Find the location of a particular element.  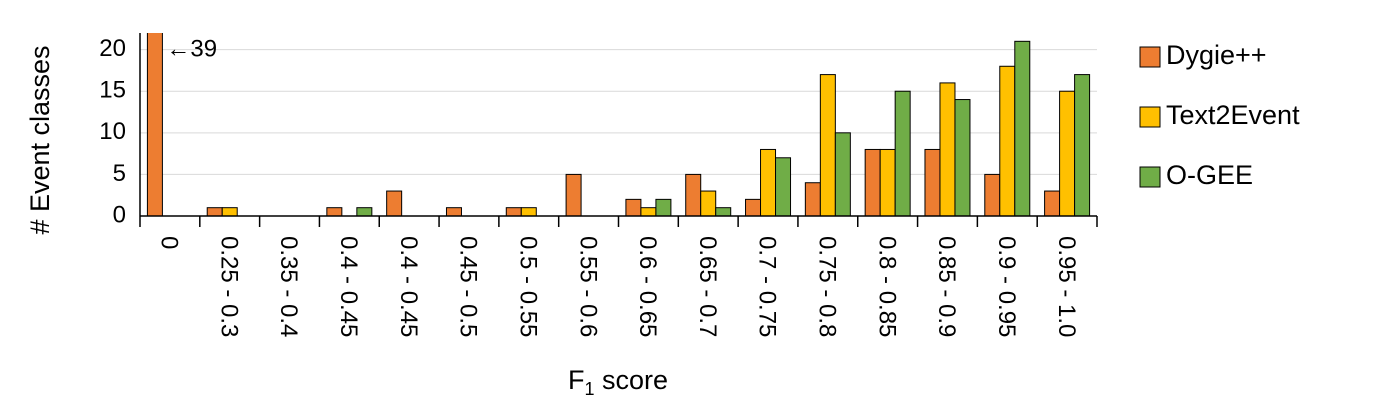

x-tick-label: 0.9 - 0.95 is located at coordinates (1006, 286).